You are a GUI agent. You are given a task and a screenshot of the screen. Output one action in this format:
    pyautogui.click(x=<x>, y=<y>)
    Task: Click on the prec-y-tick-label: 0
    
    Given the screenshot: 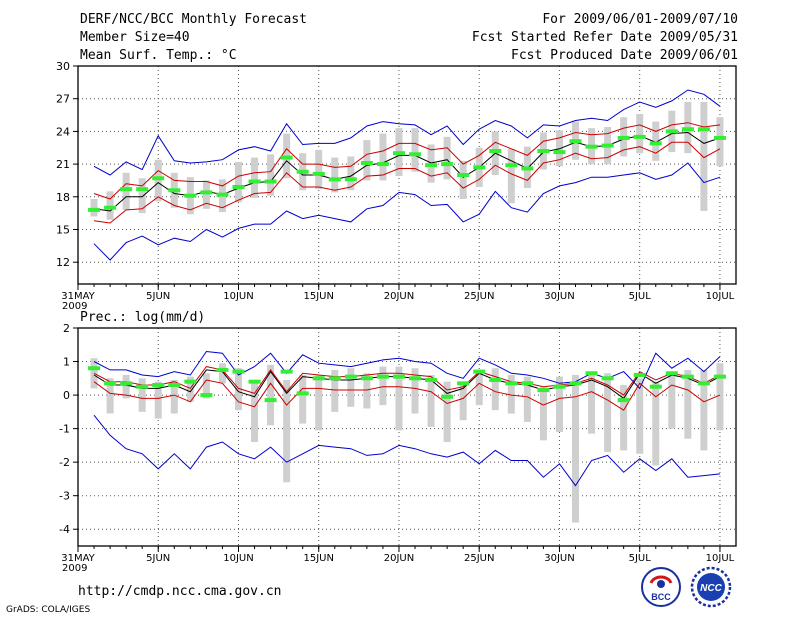 What is the action you would take?
    pyautogui.click(x=66, y=395)
    